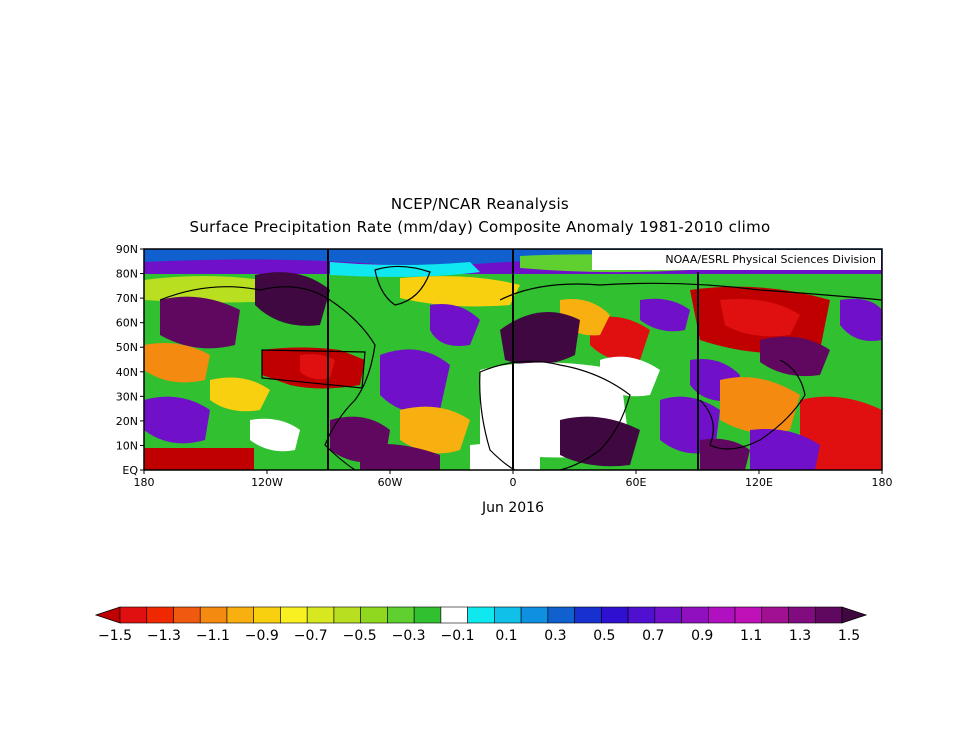  I want to click on colorbar-tick-label: −0.7, so click(311, 636).